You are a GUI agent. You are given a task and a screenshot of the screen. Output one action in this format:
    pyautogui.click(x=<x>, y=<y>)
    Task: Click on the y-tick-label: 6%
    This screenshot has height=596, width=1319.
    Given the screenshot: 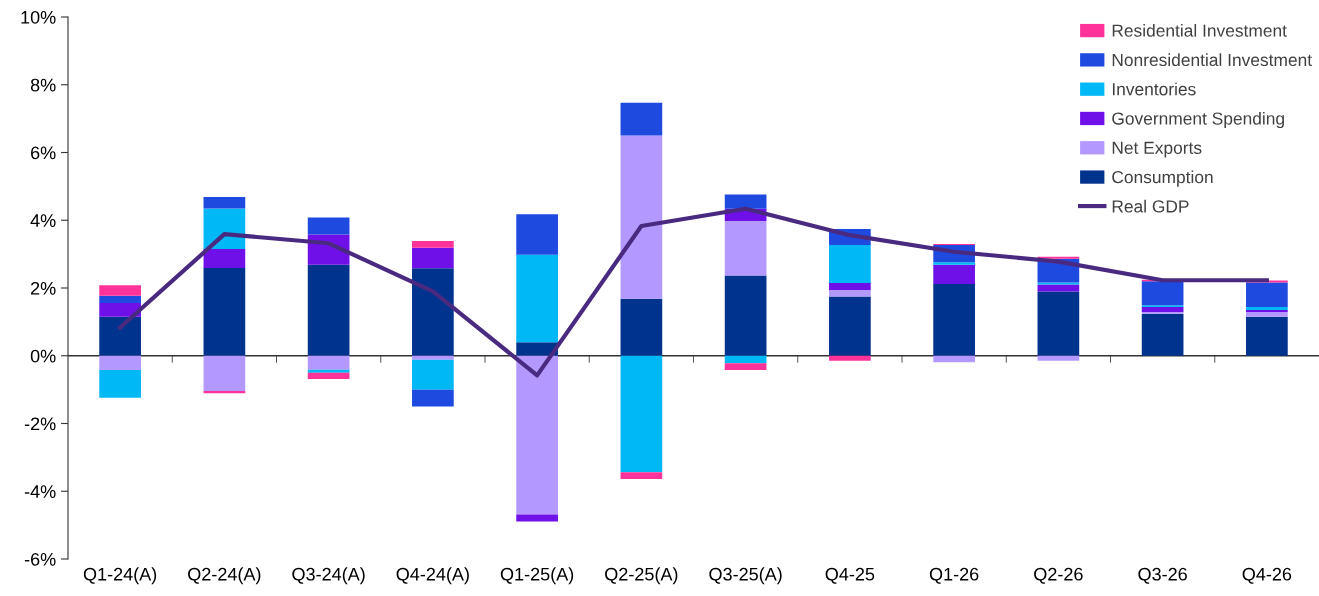 What is the action you would take?
    pyautogui.click(x=43, y=153)
    